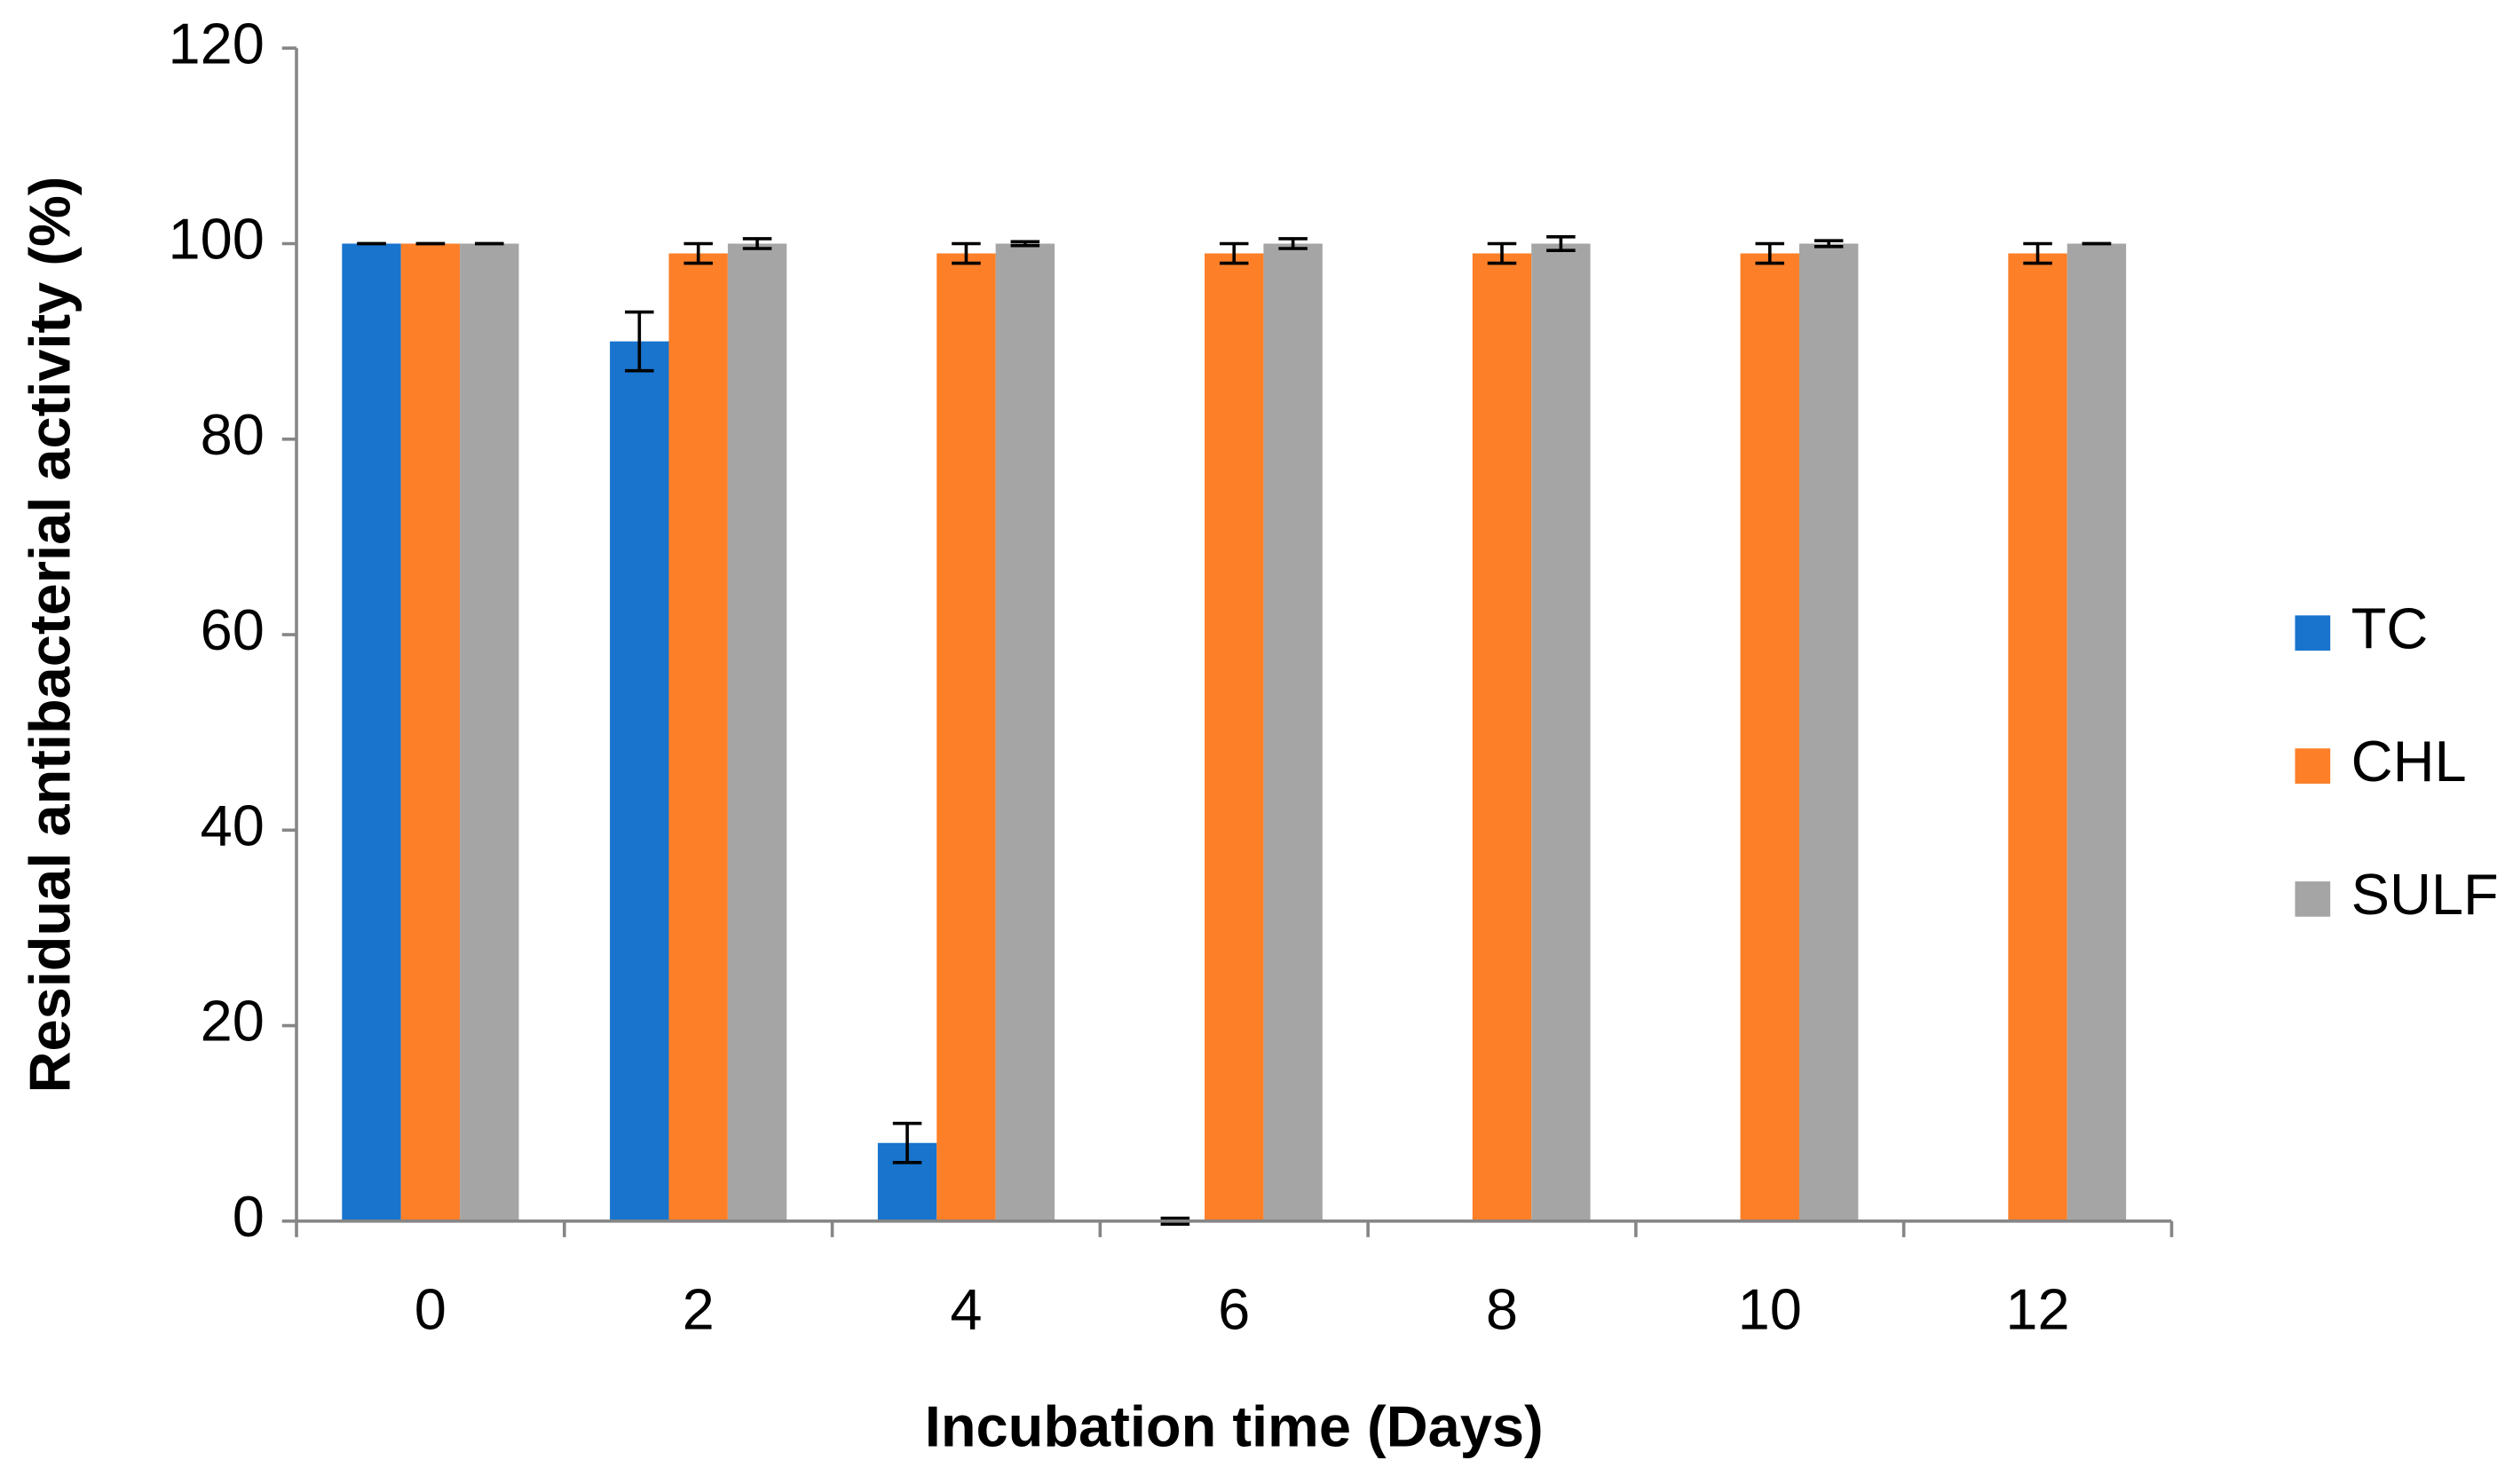  I want to click on y-tick-label: 60, so click(233, 629).